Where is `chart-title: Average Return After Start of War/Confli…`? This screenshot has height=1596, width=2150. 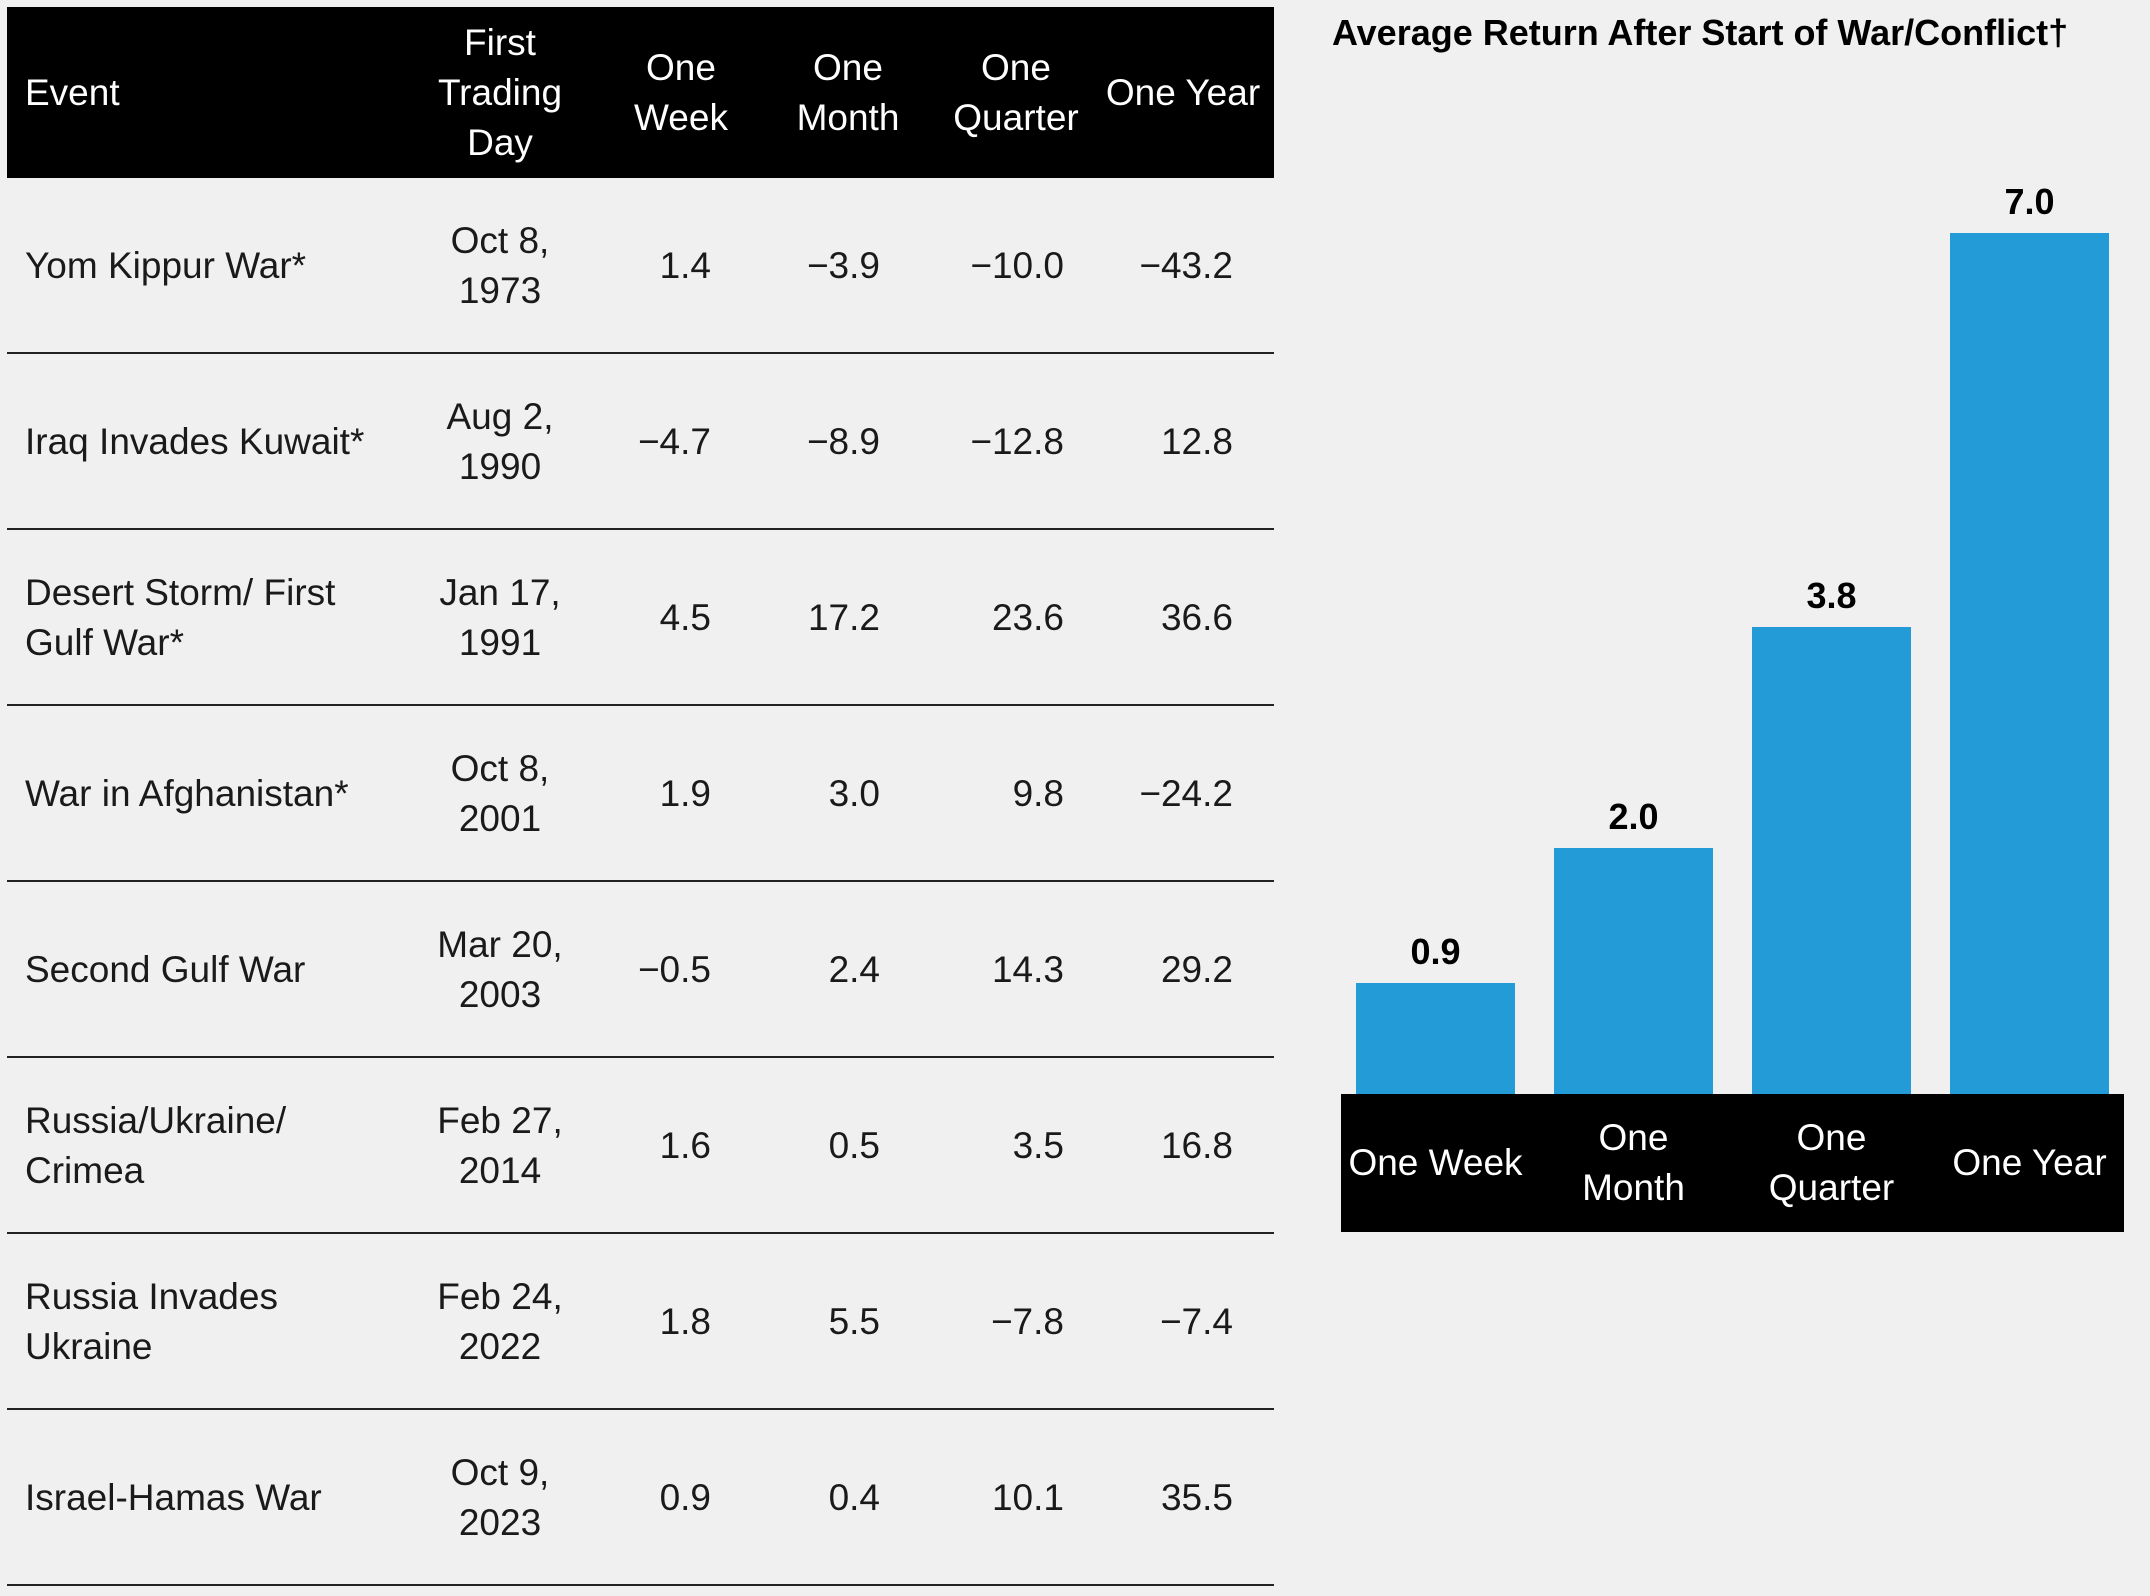 chart-title: Average Return After Start of War/Confli… is located at coordinates (1700, 32).